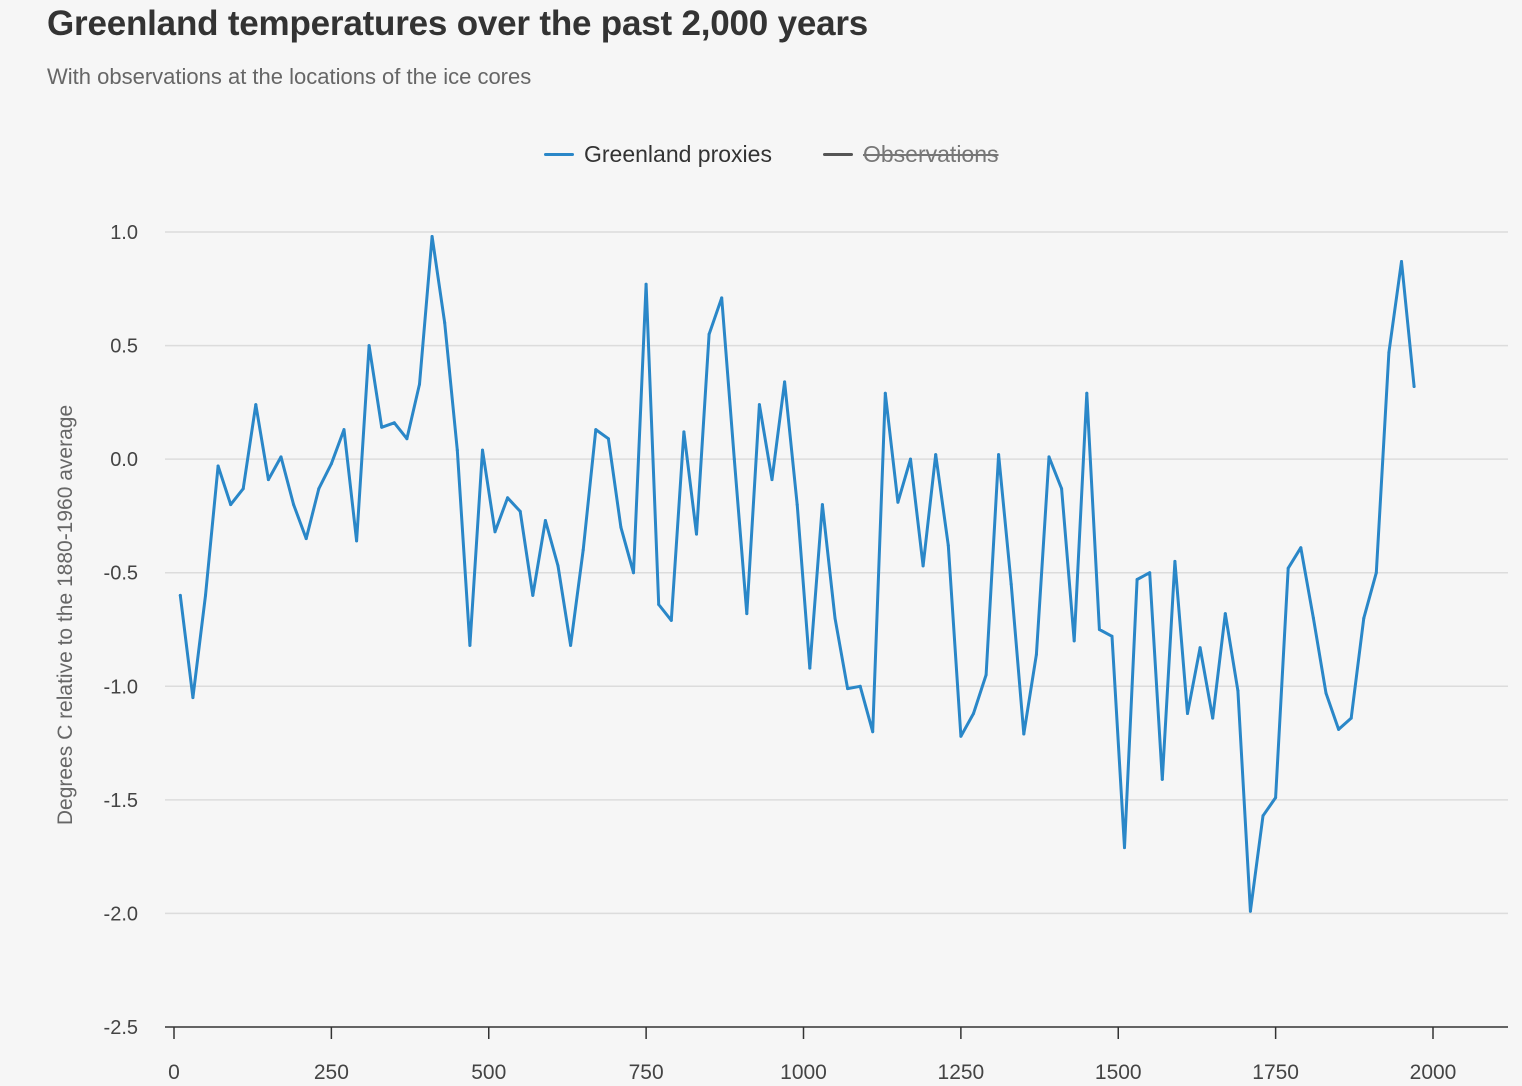 The height and width of the screenshot is (1086, 1522). I want to click on y-tick-label: 0.0, so click(124, 460).